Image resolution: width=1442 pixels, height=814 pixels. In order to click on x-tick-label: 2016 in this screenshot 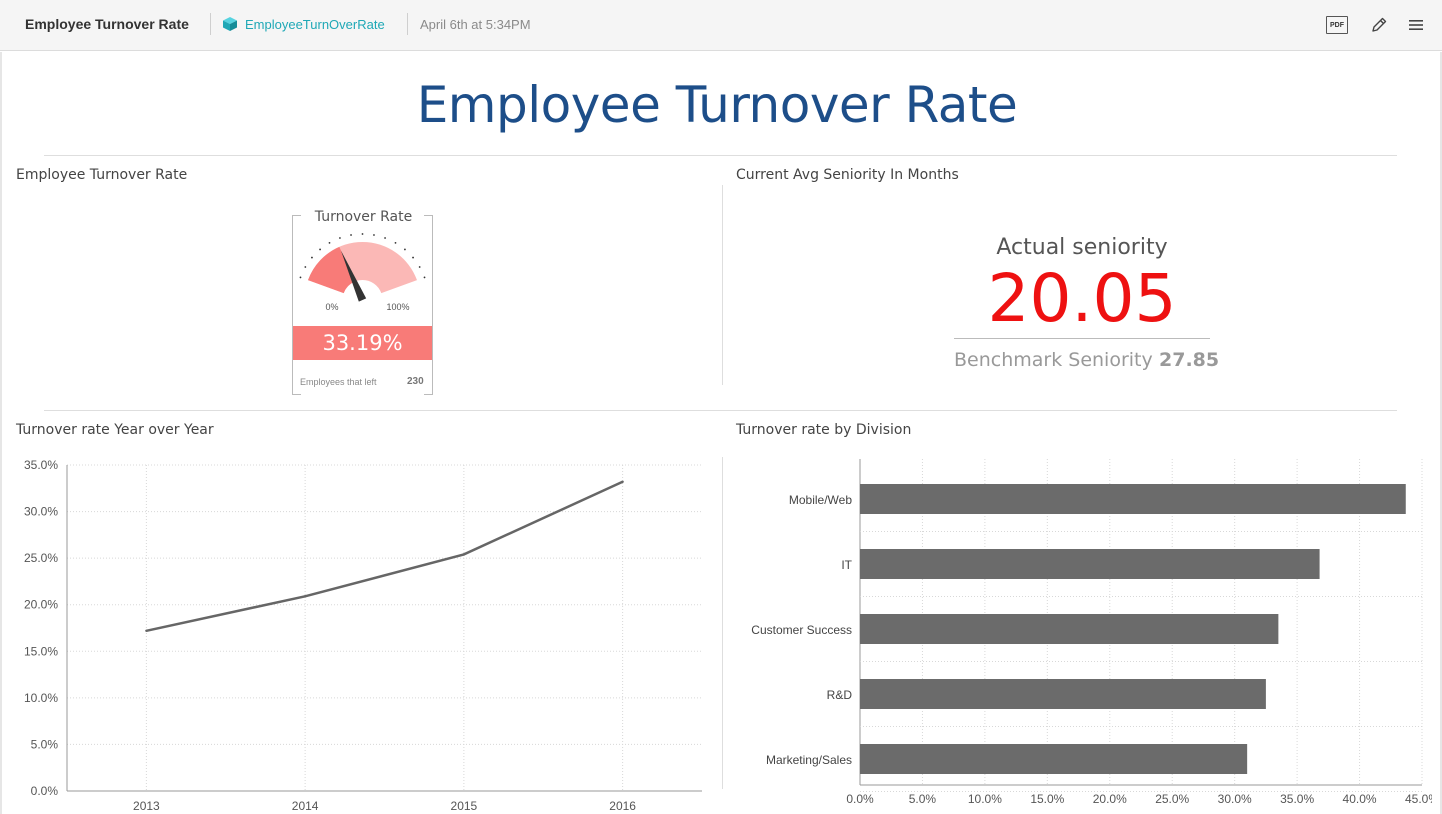, I will do `click(622, 806)`.